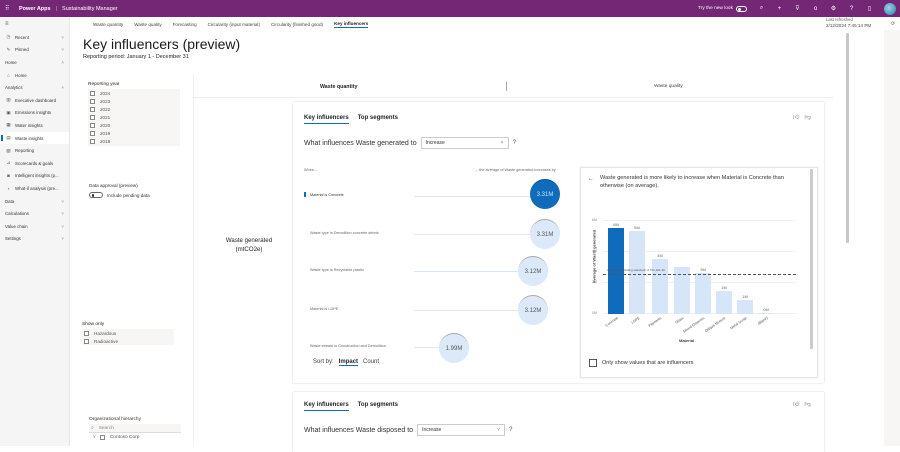 The height and width of the screenshot is (452, 900). What do you see at coordinates (668, 86) in the screenshot?
I see `section-tab-waste-quality: Waste quality` at bounding box center [668, 86].